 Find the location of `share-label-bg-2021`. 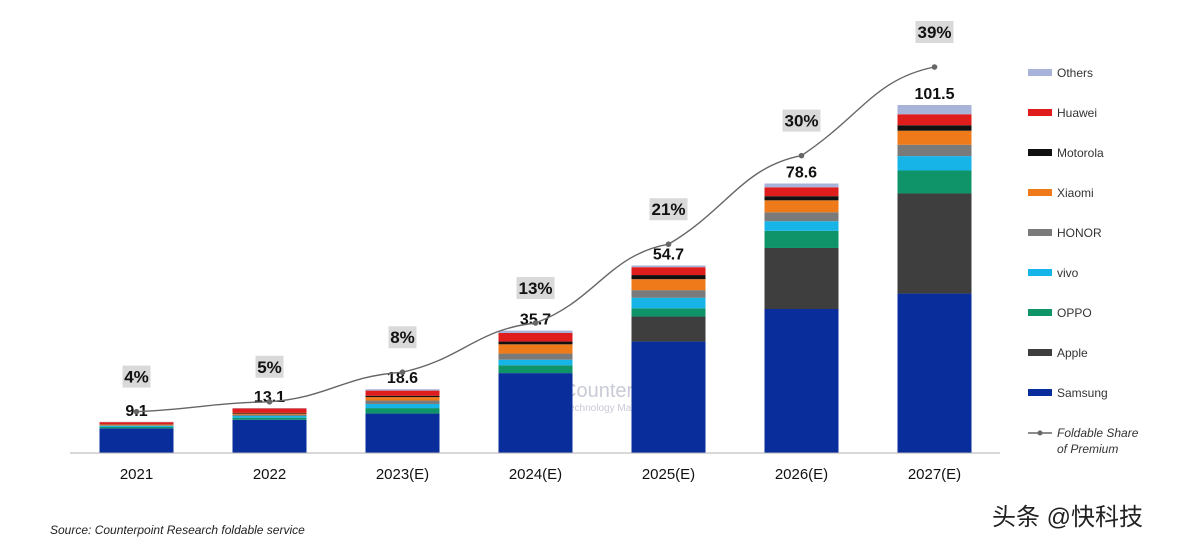

share-label-bg-2021 is located at coordinates (136, 376).